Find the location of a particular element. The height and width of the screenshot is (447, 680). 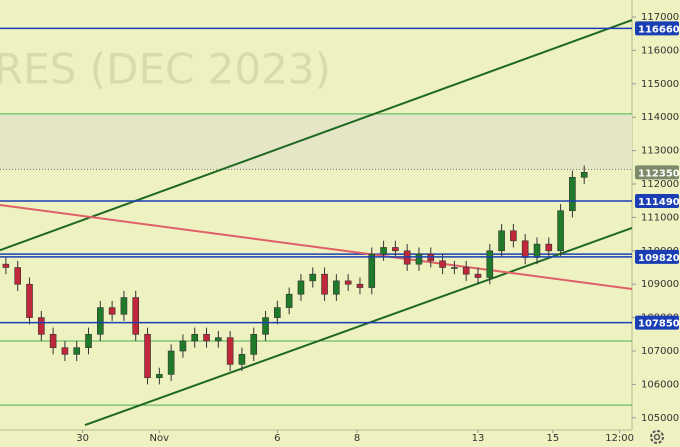

x-tick-label: Nov is located at coordinates (160, 438).